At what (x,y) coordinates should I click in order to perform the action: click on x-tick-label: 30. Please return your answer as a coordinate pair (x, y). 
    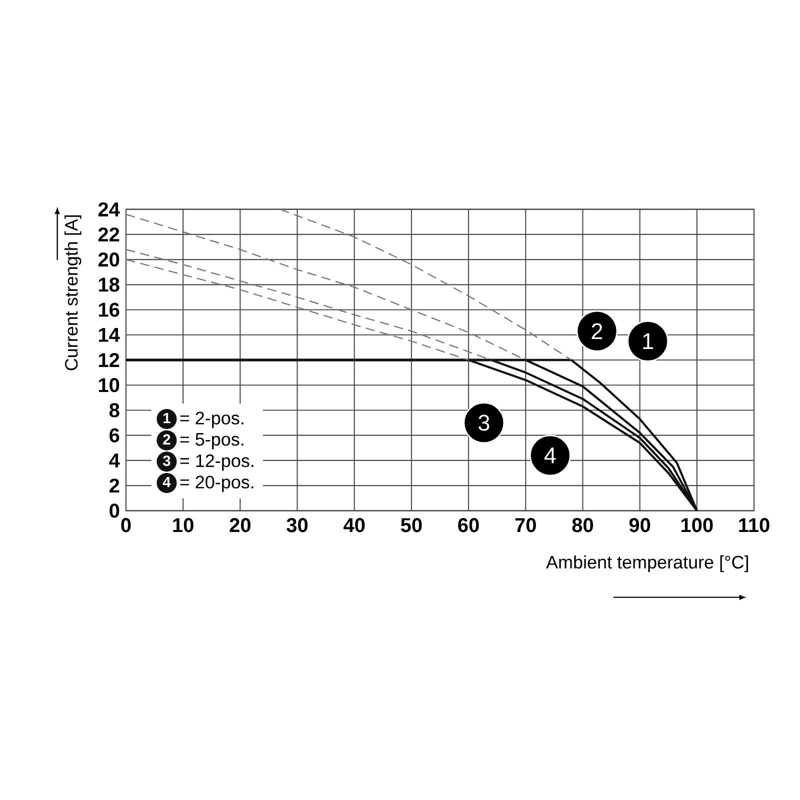
    Looking at the image, I should click on (297, 525).